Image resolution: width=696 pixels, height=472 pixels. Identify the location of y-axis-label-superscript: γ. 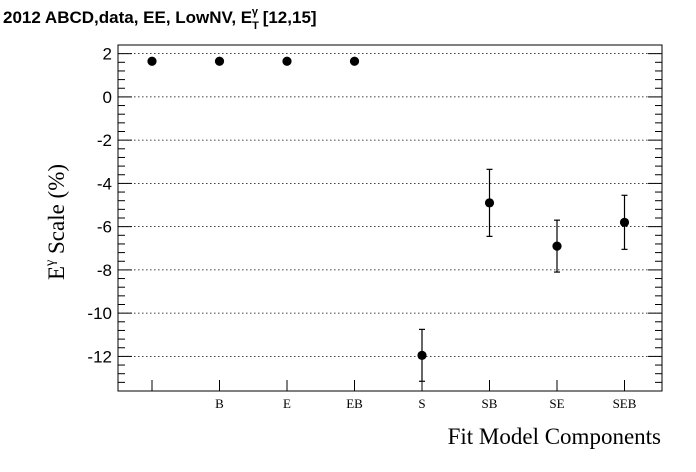
(50, 263).